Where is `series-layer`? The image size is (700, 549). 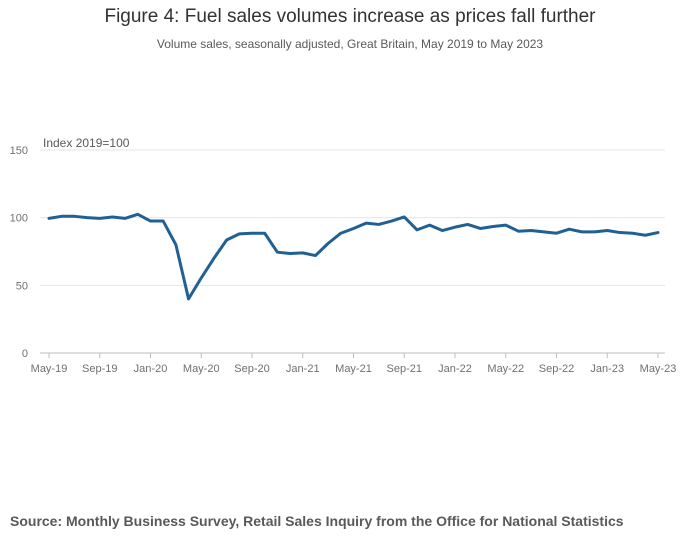
series-layer is located at coordinates (353, 256).